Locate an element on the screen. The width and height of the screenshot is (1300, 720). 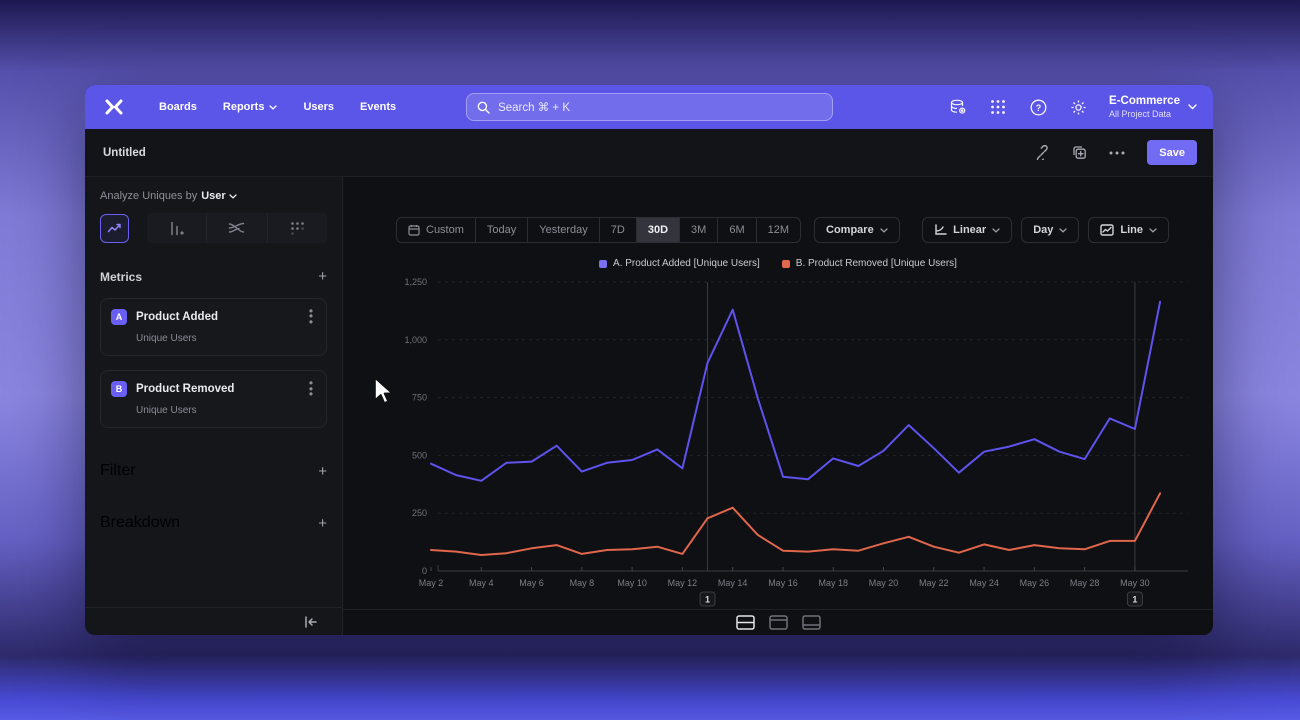
range-7d: 7D is located at coordinates (617, 230).